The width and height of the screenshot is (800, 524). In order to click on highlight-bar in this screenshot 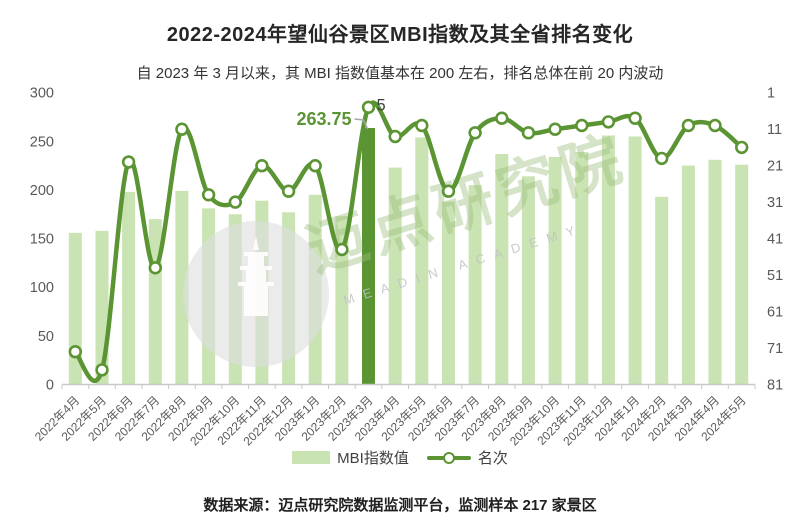, I will do `click(368, 256)`.